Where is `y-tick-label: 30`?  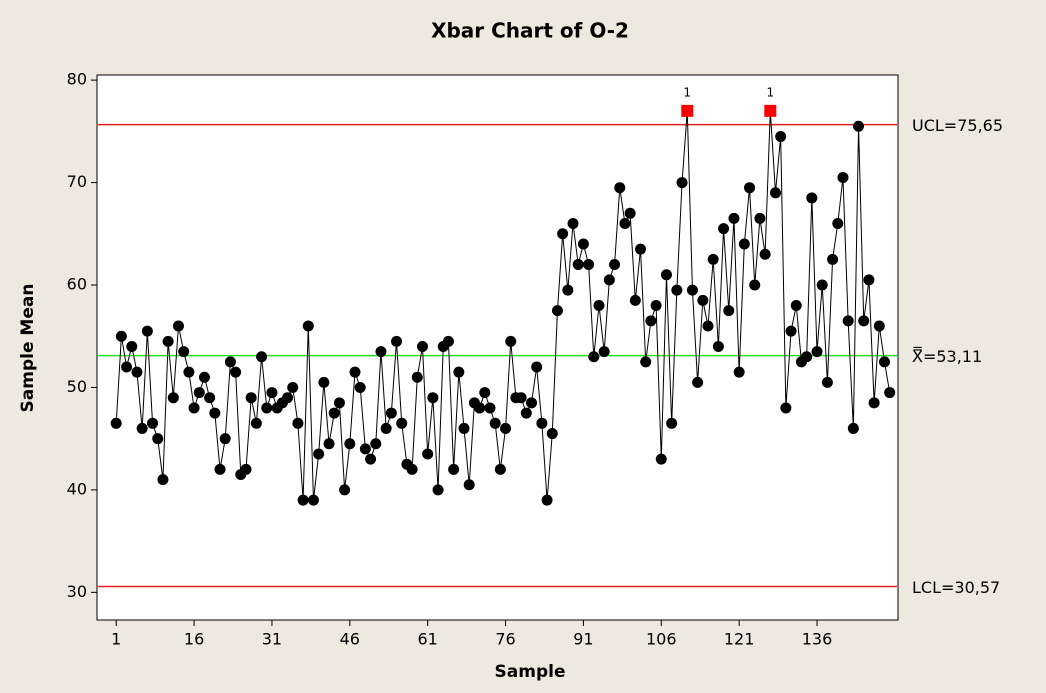
y-tick-label: 30 is located at coordinates (77, 591).